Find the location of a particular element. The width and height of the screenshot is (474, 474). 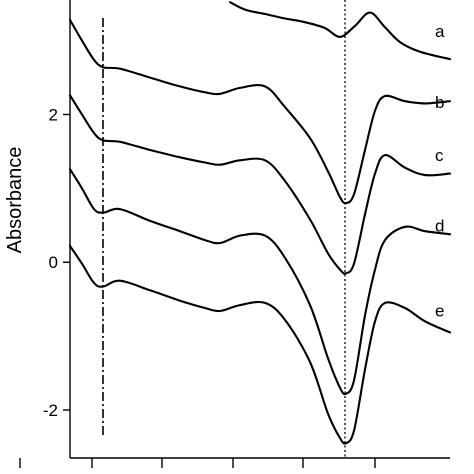

curve-labels: a b c d e is located at coordinates (440, 171).